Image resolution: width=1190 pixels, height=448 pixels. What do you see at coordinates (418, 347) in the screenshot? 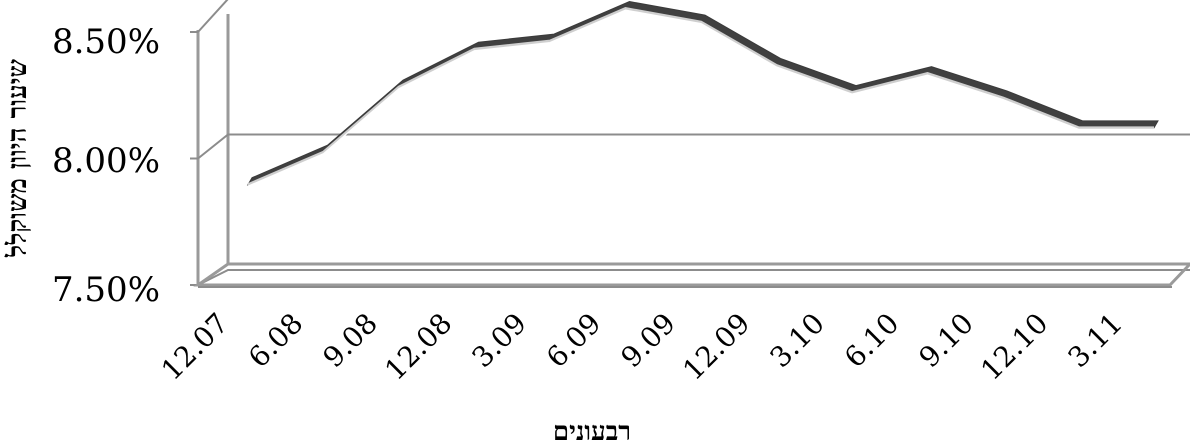
I see `x-tick-label: 12.08` at bounding box center [418, 347].